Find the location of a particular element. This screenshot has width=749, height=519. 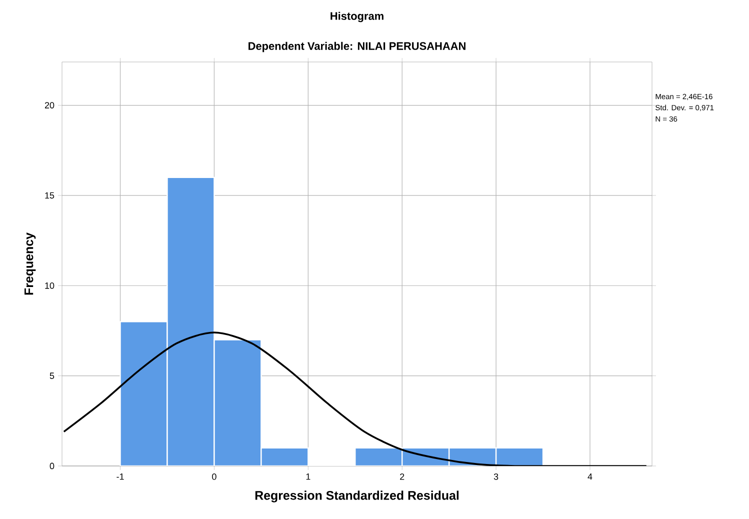

x-tick-label: 0 is located at coordinates (214, 477).